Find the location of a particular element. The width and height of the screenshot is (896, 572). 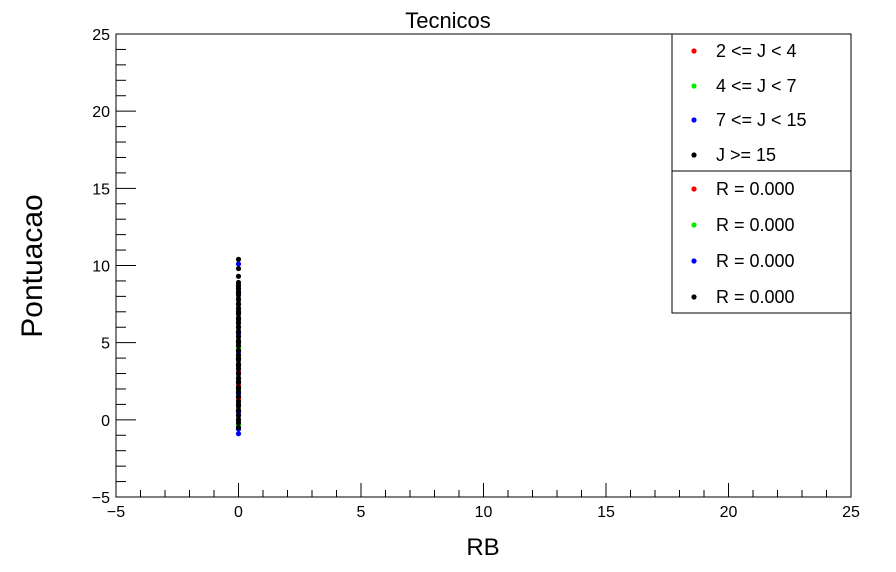

x-tick-label: 0 is located at coordinates (238, 512).